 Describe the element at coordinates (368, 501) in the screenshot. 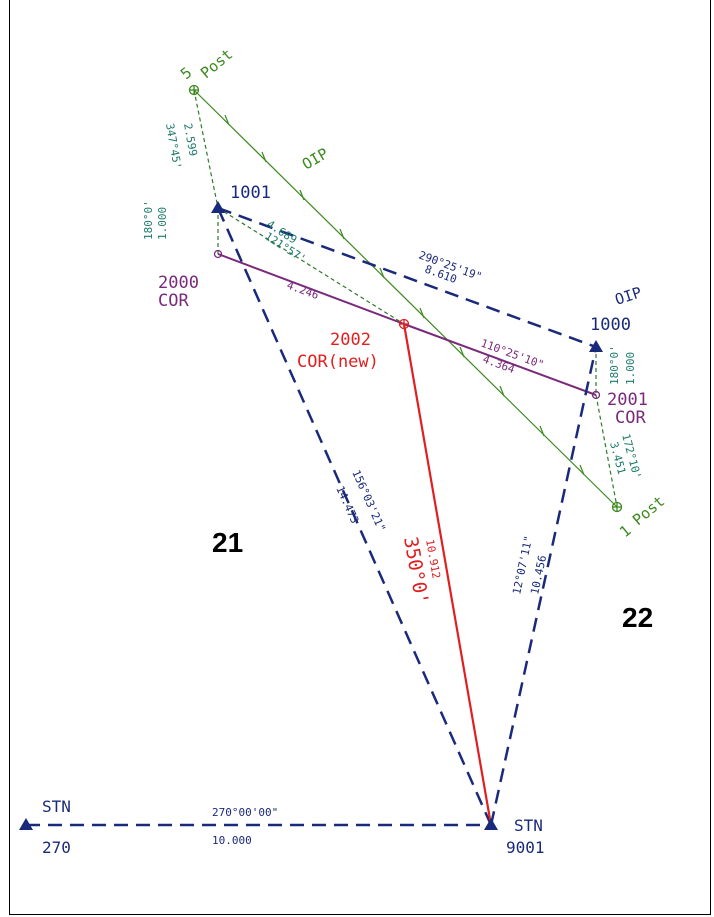

I see `l-9001-1001-brg: 156°03'21"` at that location.